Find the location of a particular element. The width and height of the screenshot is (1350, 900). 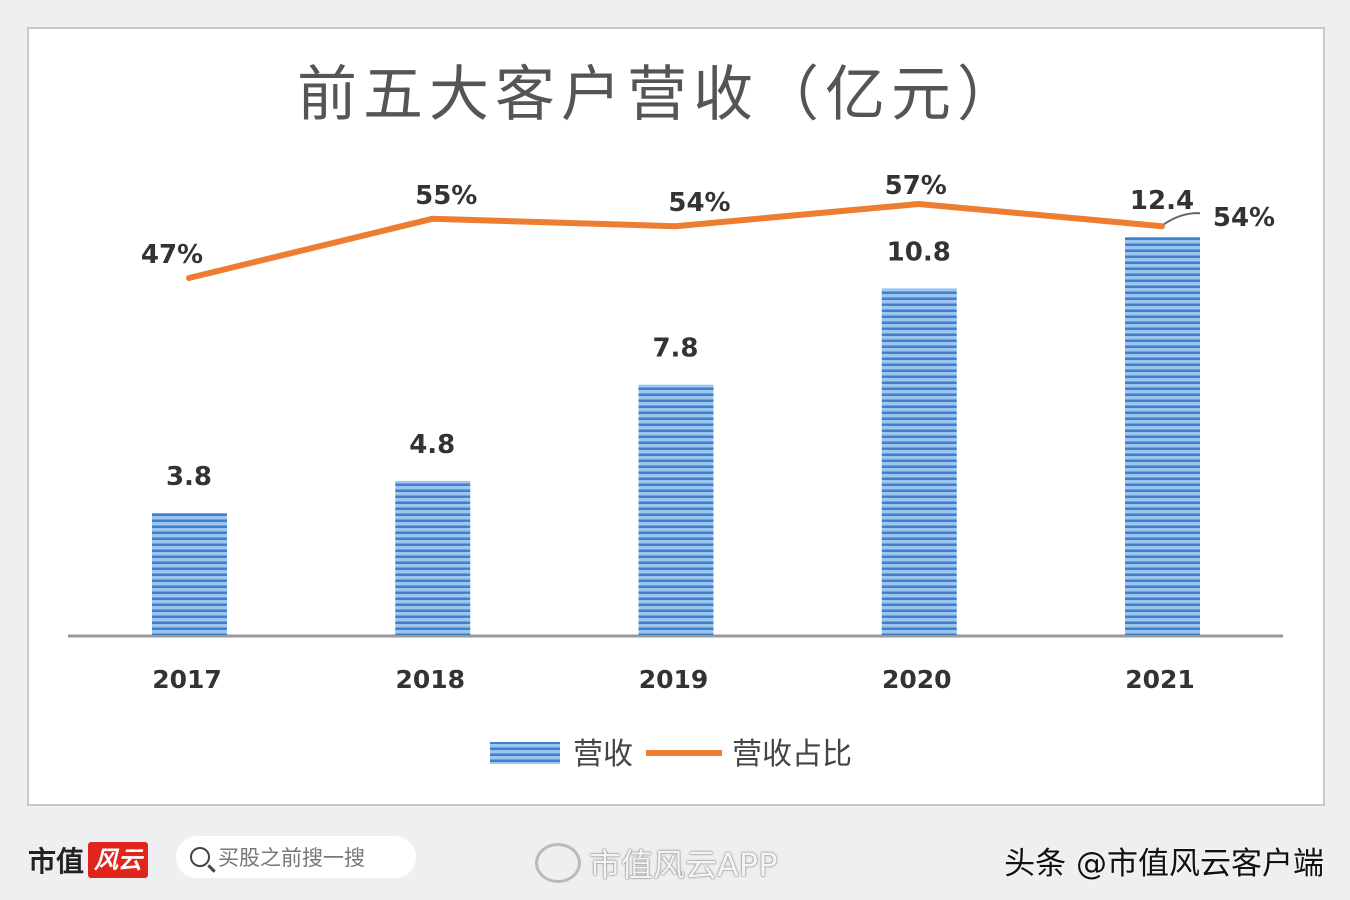

share-label-2021: 54% is located at coordinates (1244, 218).